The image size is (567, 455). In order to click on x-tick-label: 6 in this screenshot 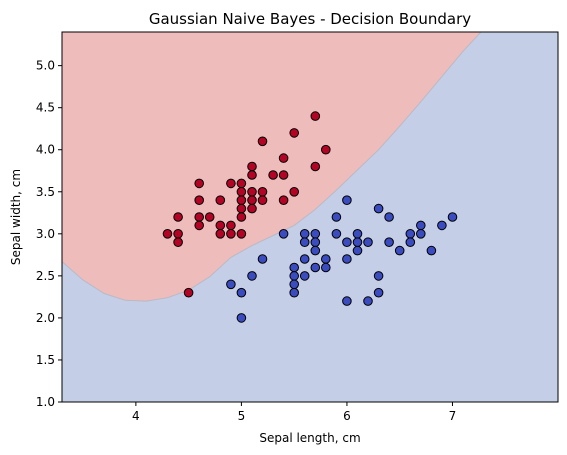, I will do `click(347, 416)`.